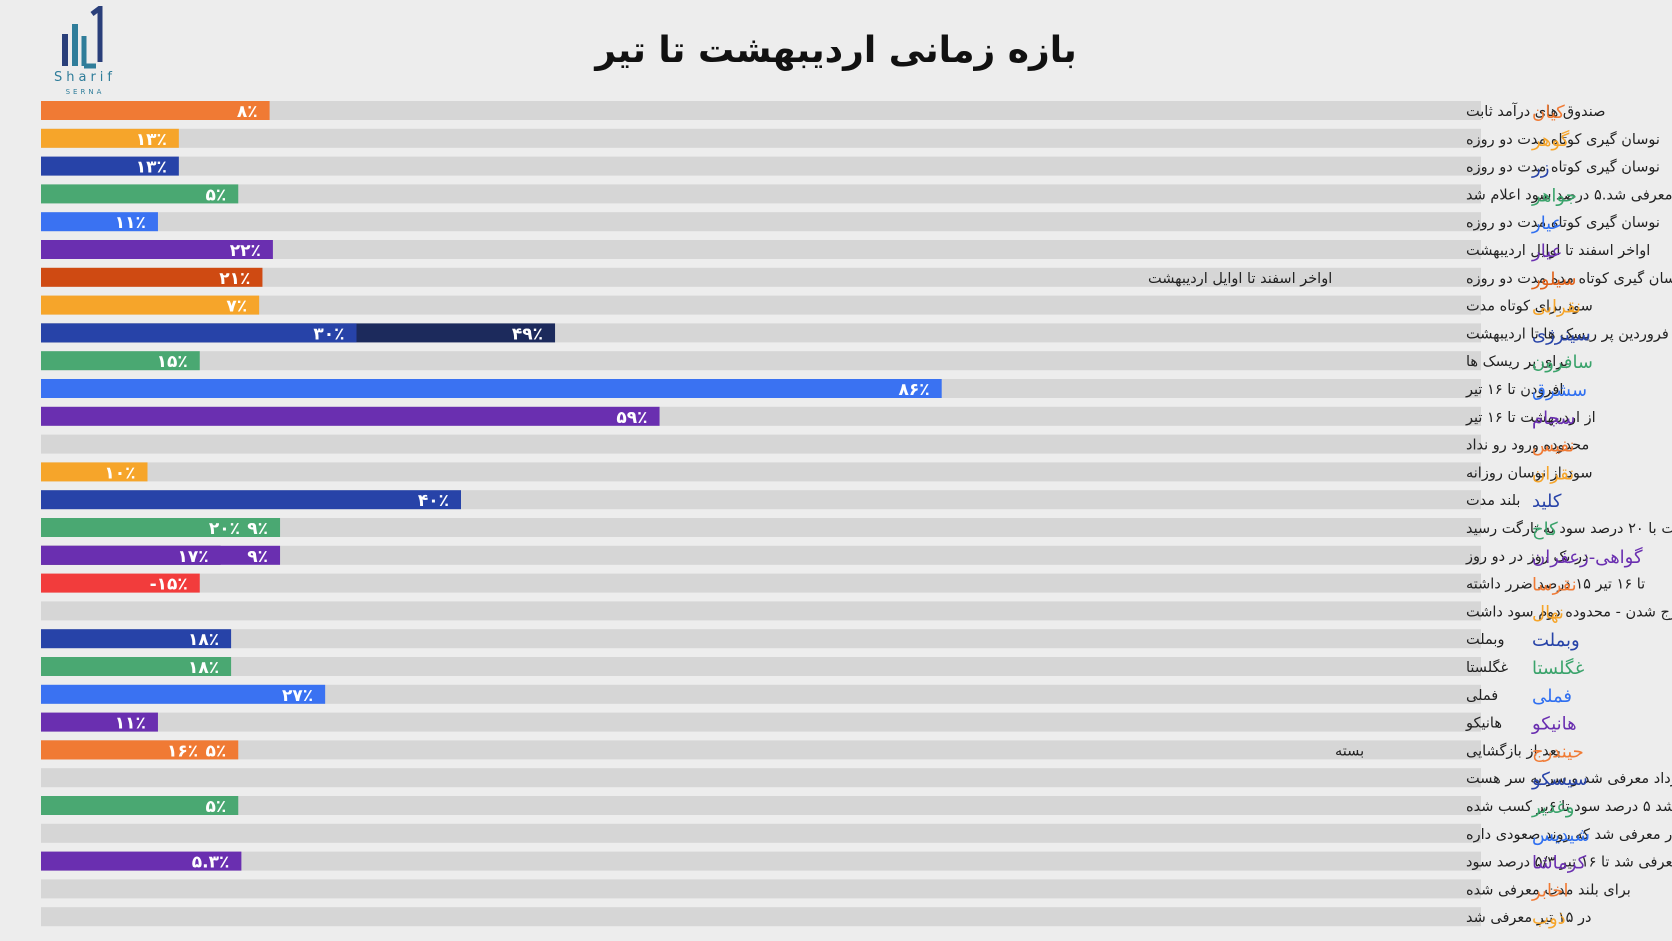  What do you see at coordinates (297, 696) in the screenshot?
I see `bar-value-label: ۲۷٪` at bounding box center [297, 696].